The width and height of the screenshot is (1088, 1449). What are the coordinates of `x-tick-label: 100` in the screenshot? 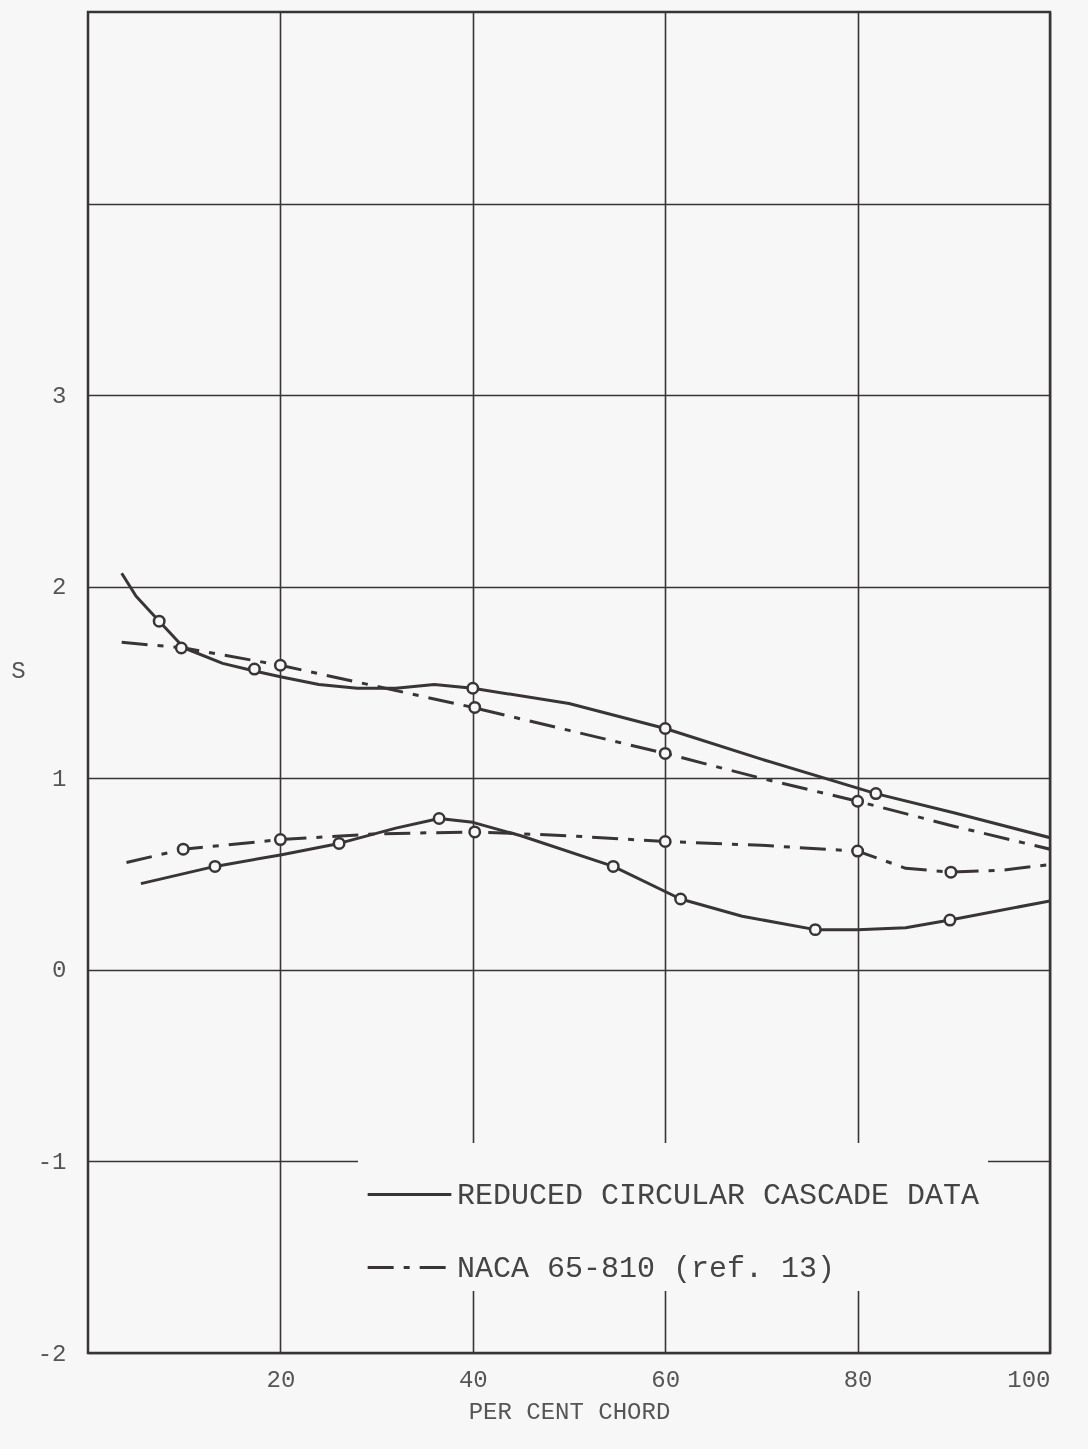 It's located at (1029, 1380).